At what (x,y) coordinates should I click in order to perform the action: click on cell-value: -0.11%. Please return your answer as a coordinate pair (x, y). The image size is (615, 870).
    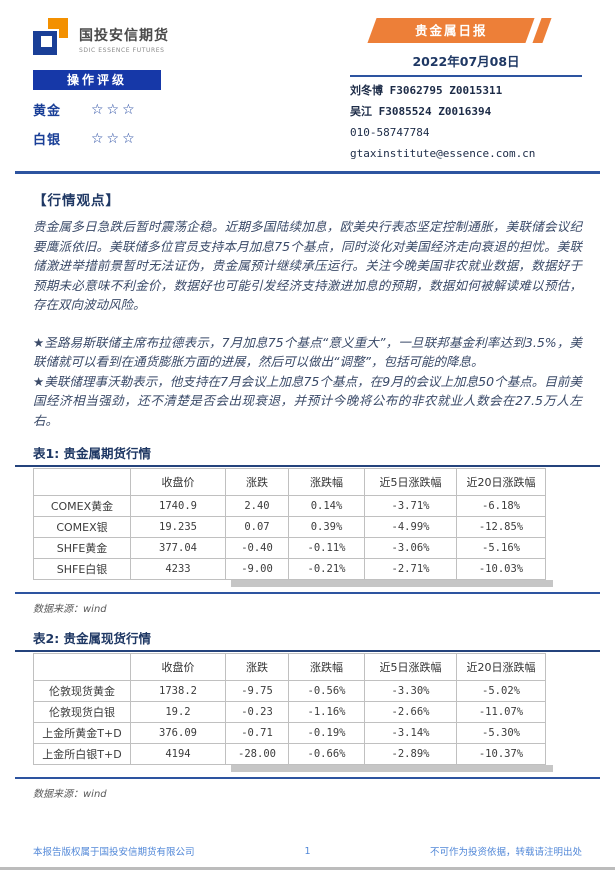
    Looking at the image, I should click on (326, 548).